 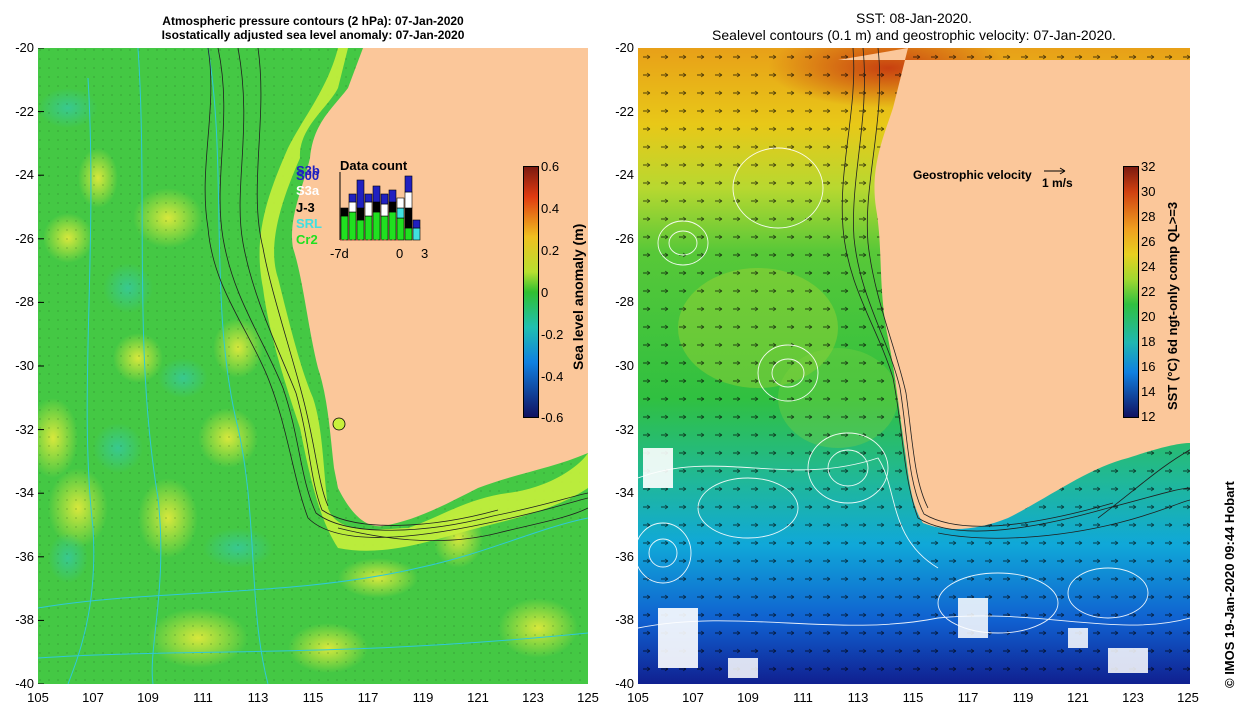 What do you see at coordinates (552, 334) in the screenshot?
I see `cb-tick: -0.2` at bounding box center [552, 334].